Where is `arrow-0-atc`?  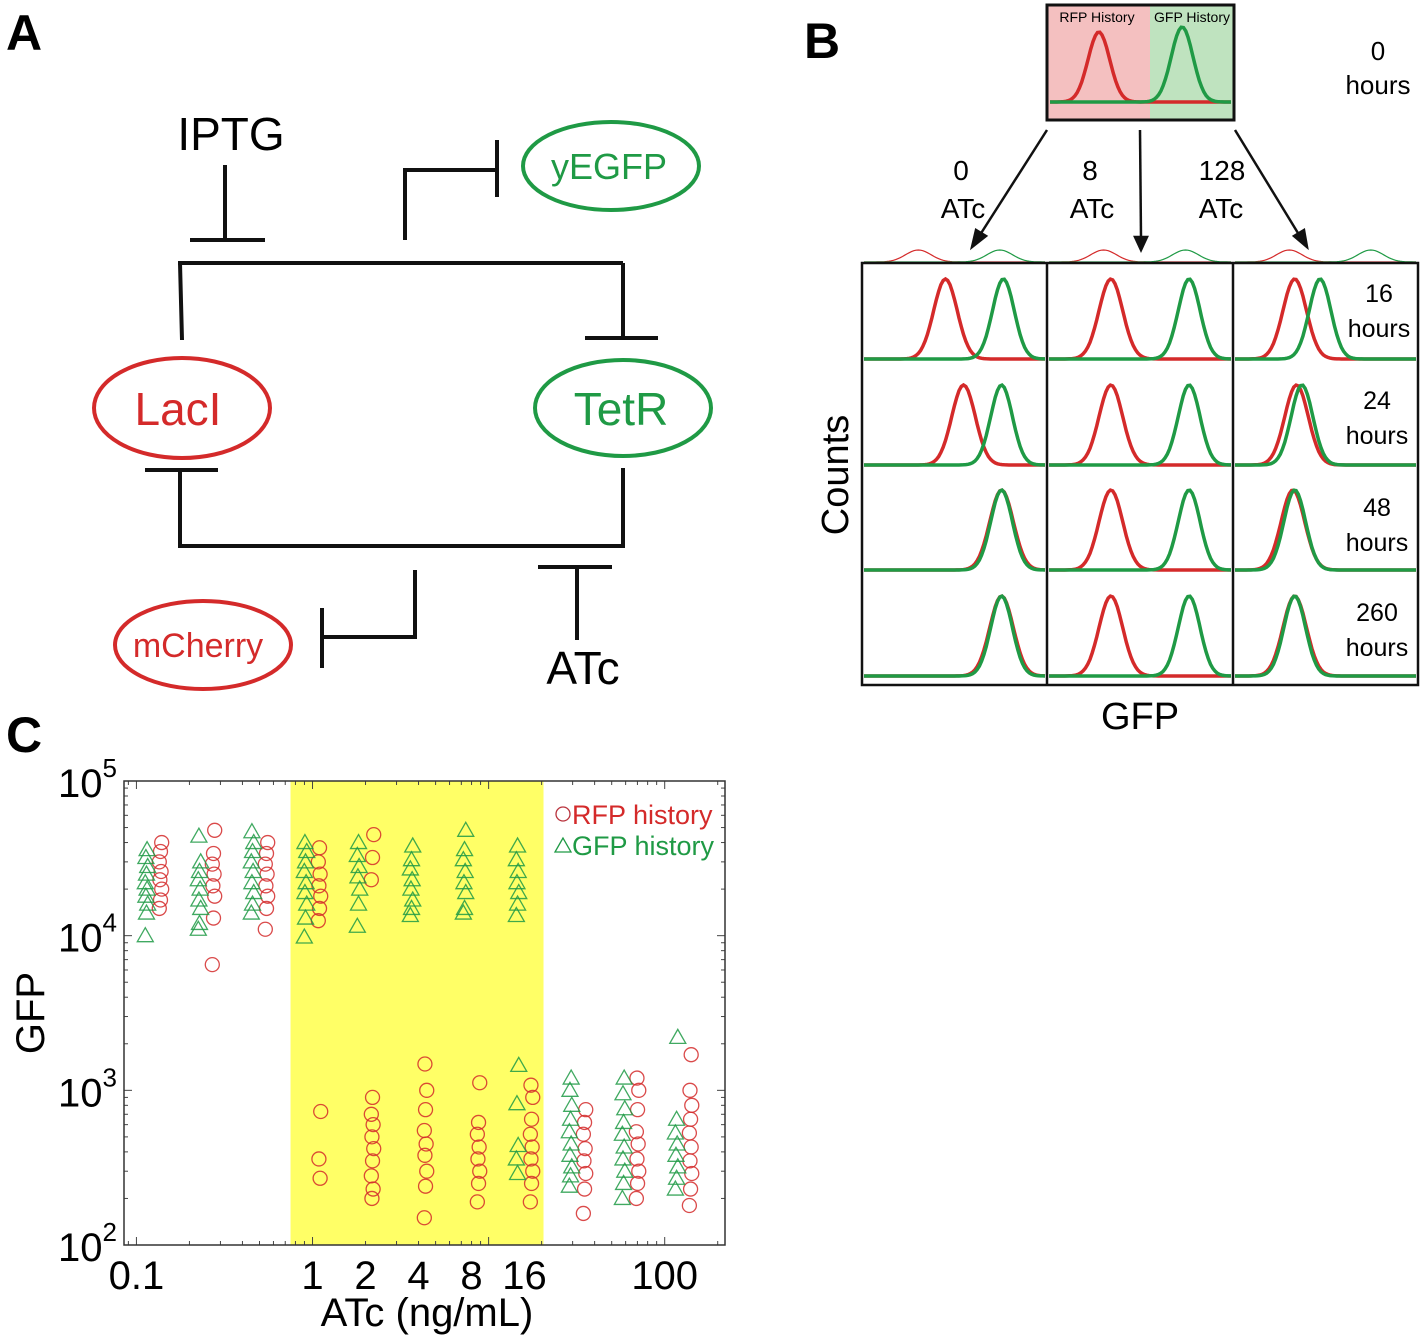 arrow-0-atc is located at coordinates (1012, 184).